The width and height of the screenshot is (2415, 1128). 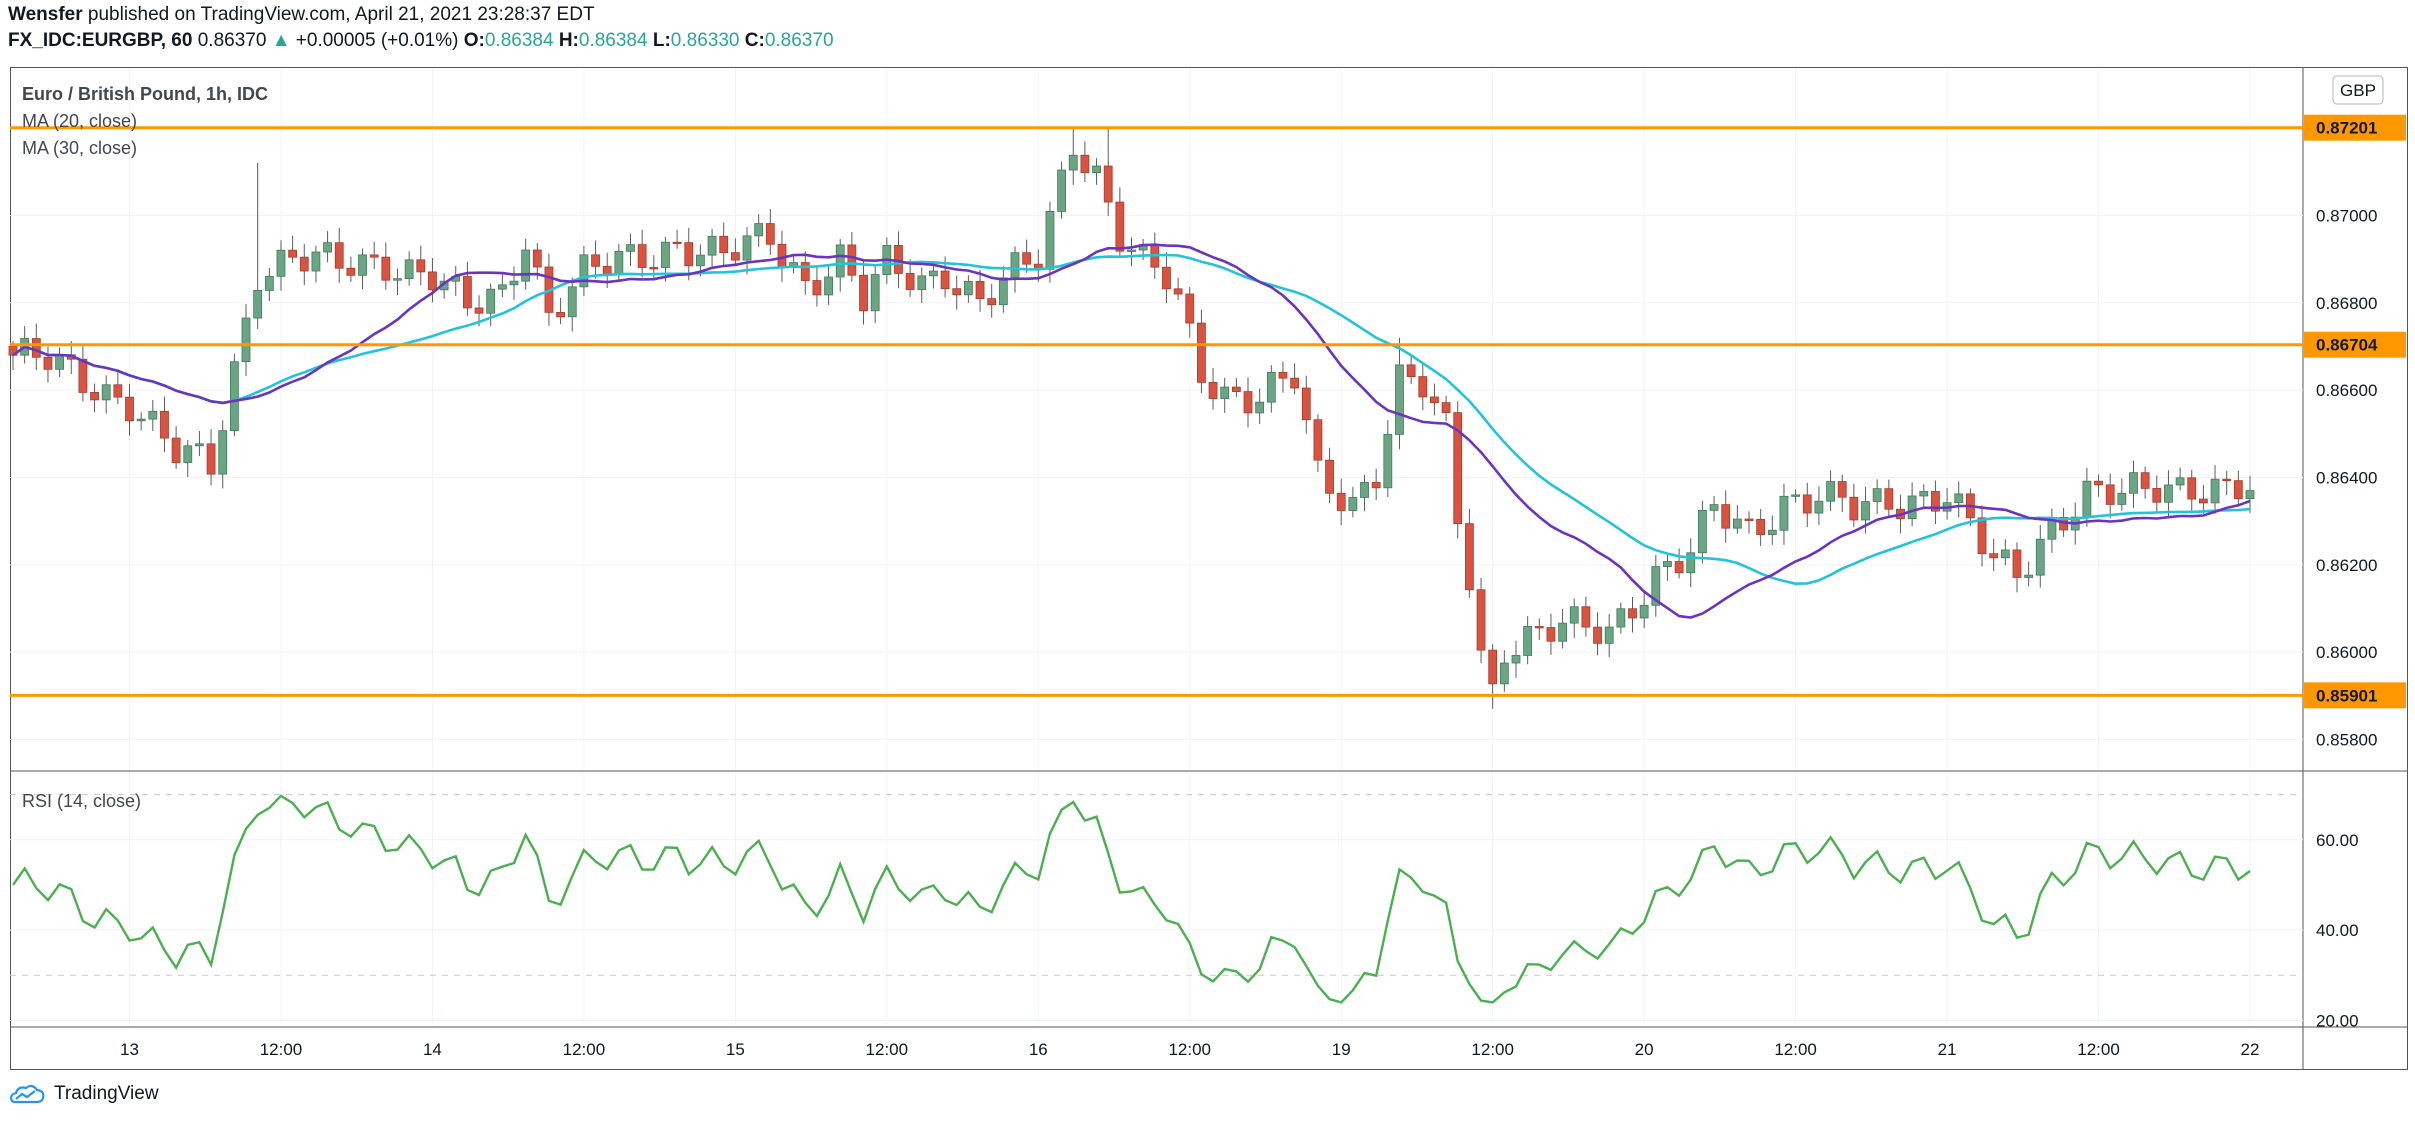 I want to click on x-tick-label: 14, so click(x=432, y=1049).